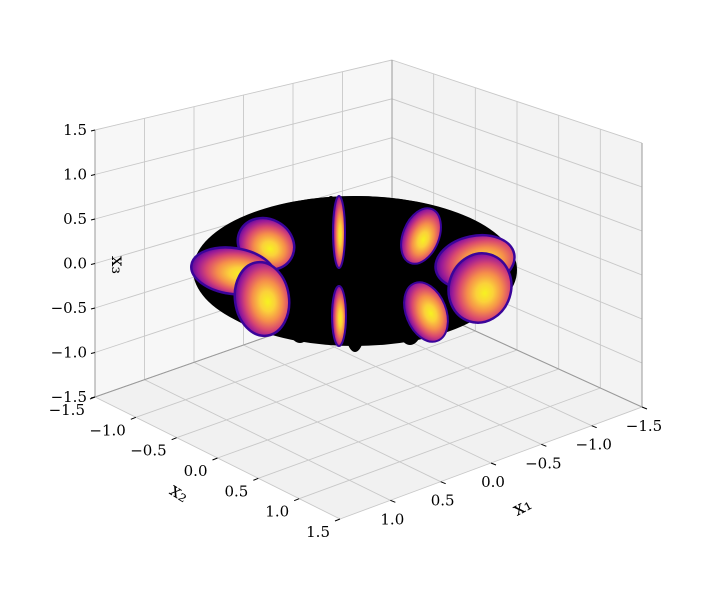 Image resolution: width=718 pixels, height=590 pixels. Describe the element at coordinates (75, 175) in the screenshot. I see `z-tick-label: 1.0` at that location.